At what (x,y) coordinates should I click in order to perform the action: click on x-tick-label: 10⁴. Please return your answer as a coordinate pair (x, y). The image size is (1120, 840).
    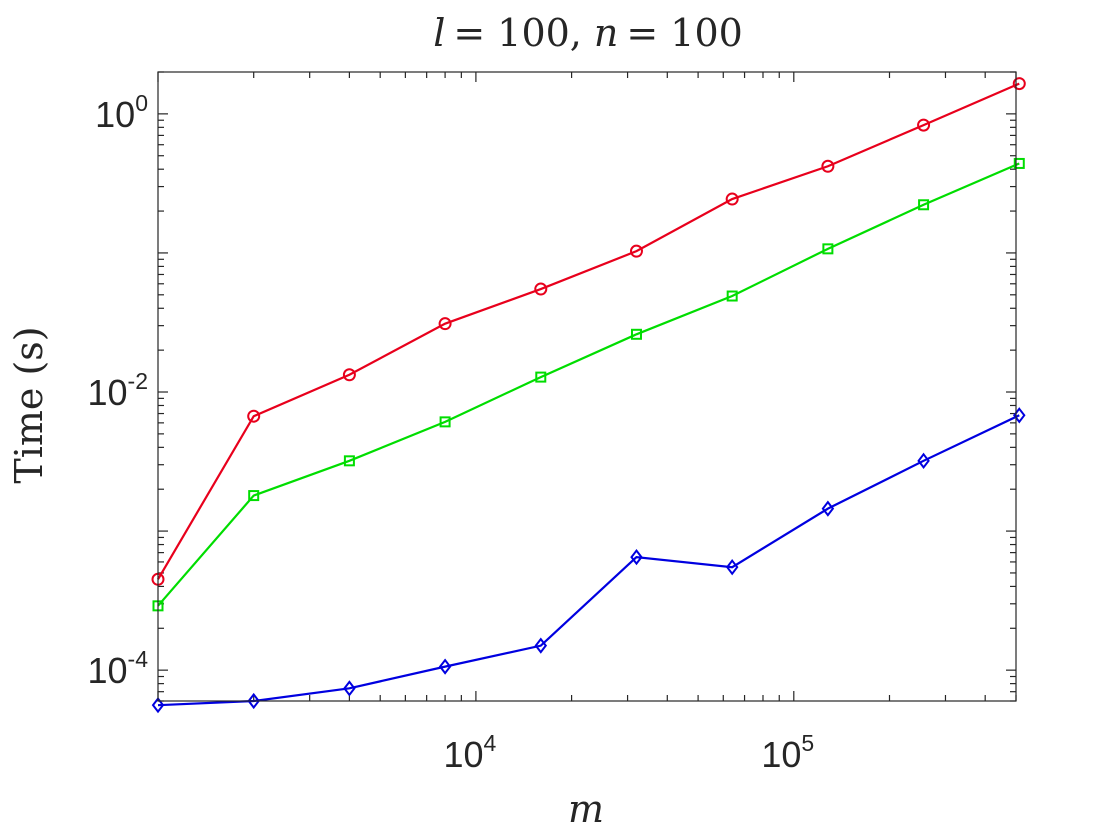
    Looking at the image, I should click on (469, 752).